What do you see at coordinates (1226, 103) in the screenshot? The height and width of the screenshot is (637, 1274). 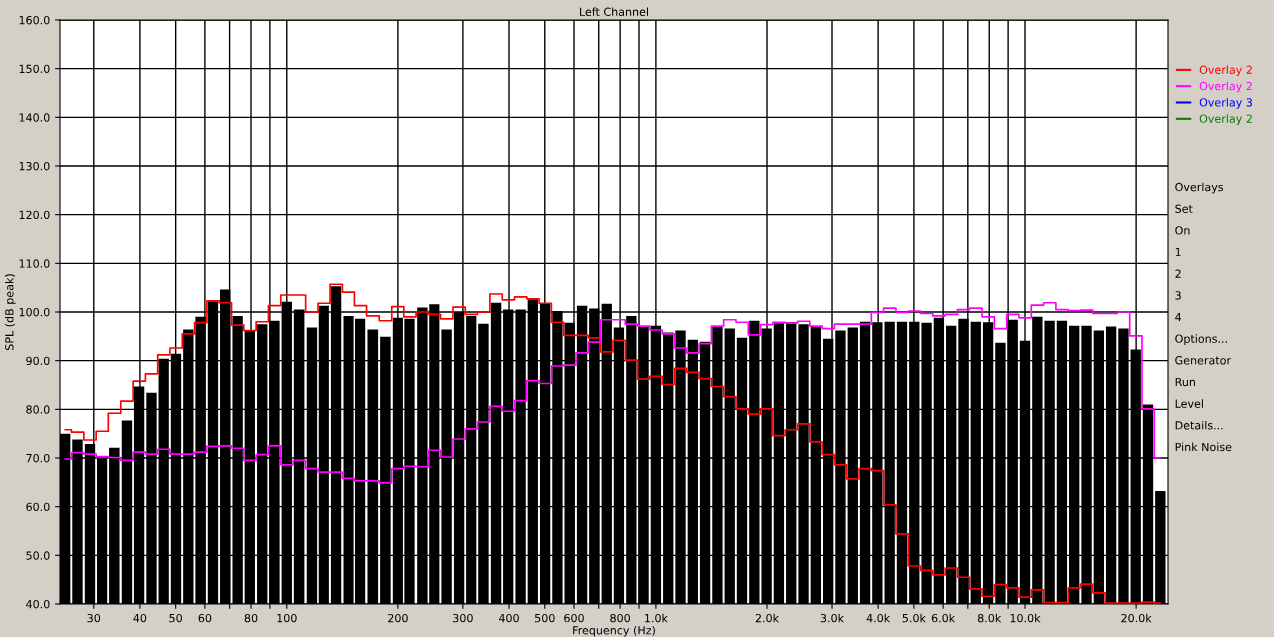 I see `legend-label: Overlay 3` at bounding box center [1226, 103].